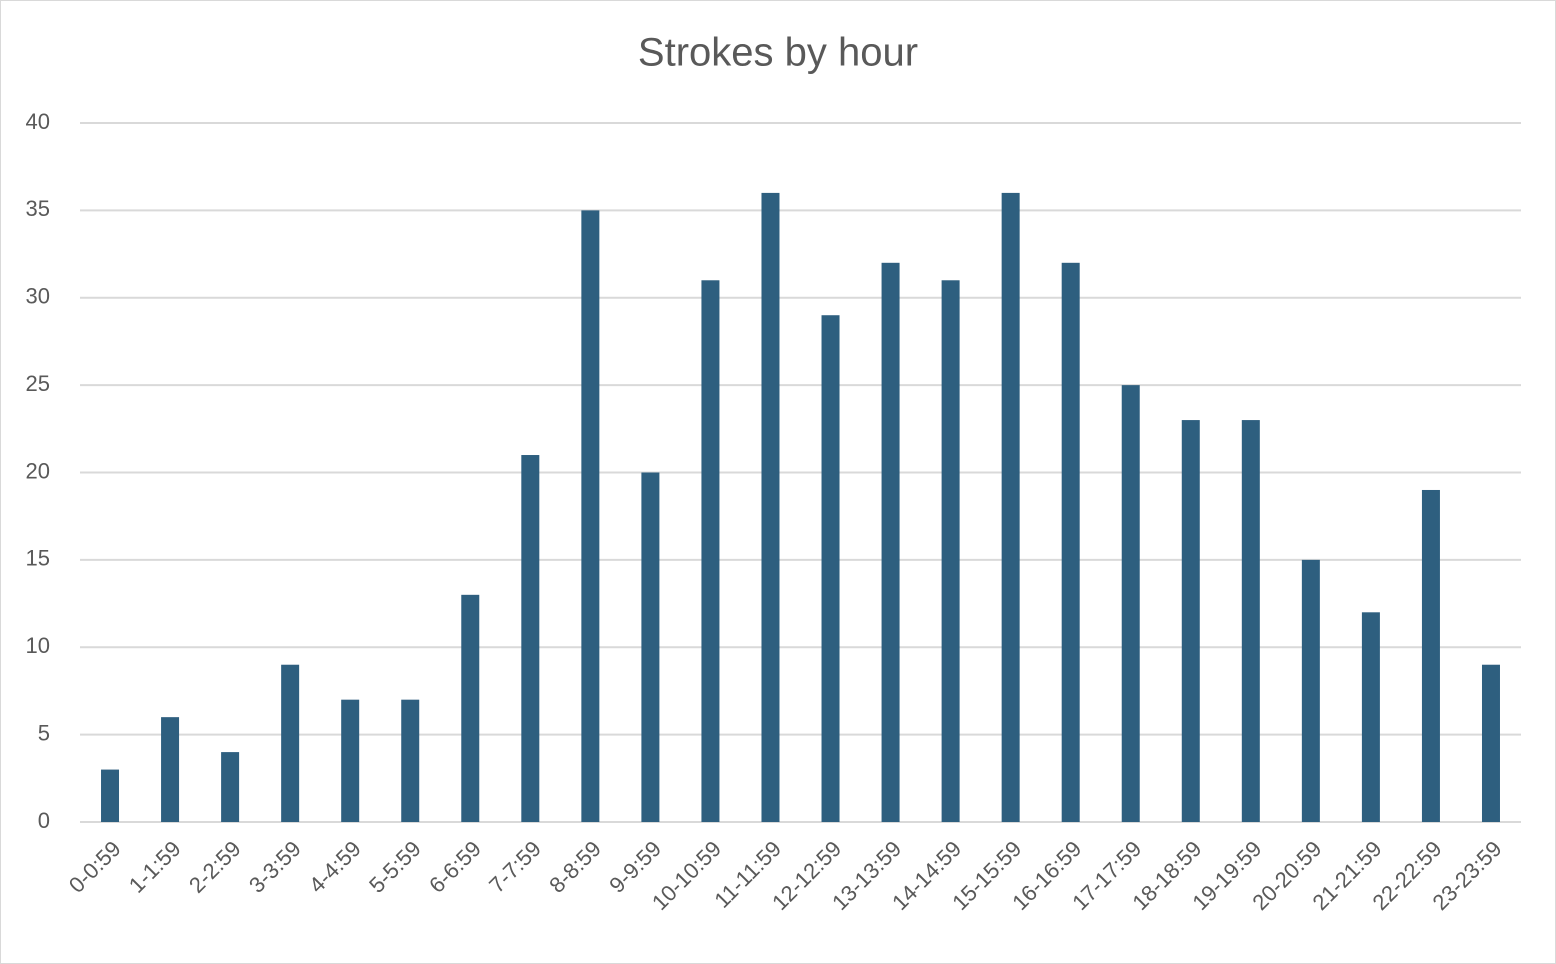 This screenshot has height=964, width=1556. What do you see at coordinates (38, 296) in the screenshot?
I see `y-tick-label: 30` at bounding box center [38, 296].